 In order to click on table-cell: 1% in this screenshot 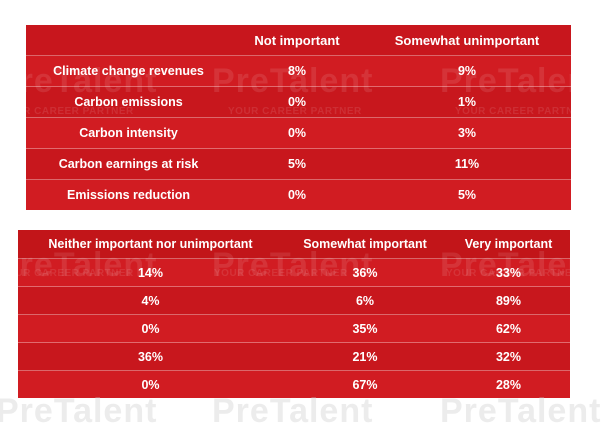, I will do `click(467, 102)`.